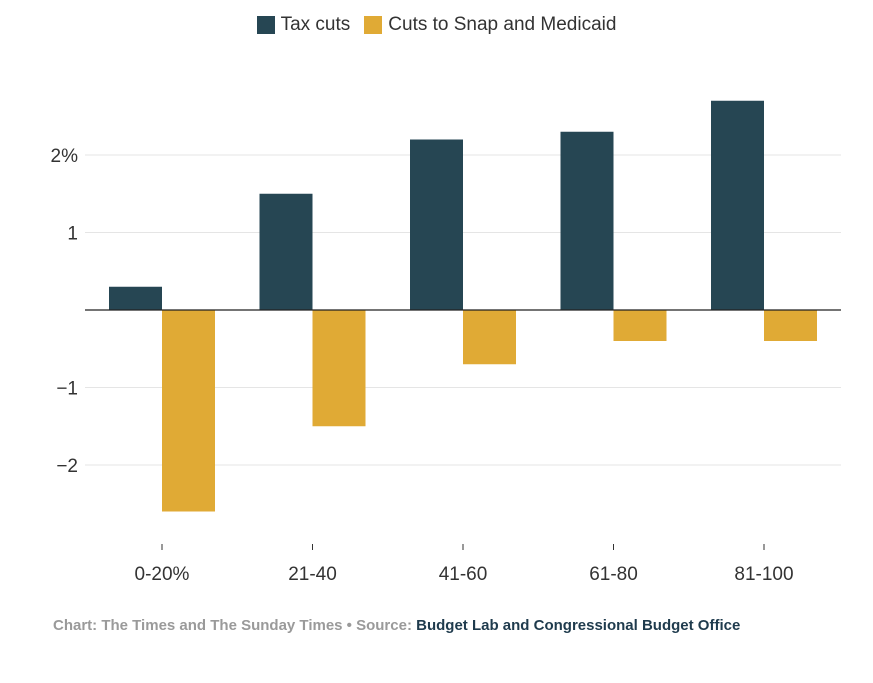  Describe the element at coordinates (72, 234) in the screenshot. I see `y-tick-label: 1` at that location.